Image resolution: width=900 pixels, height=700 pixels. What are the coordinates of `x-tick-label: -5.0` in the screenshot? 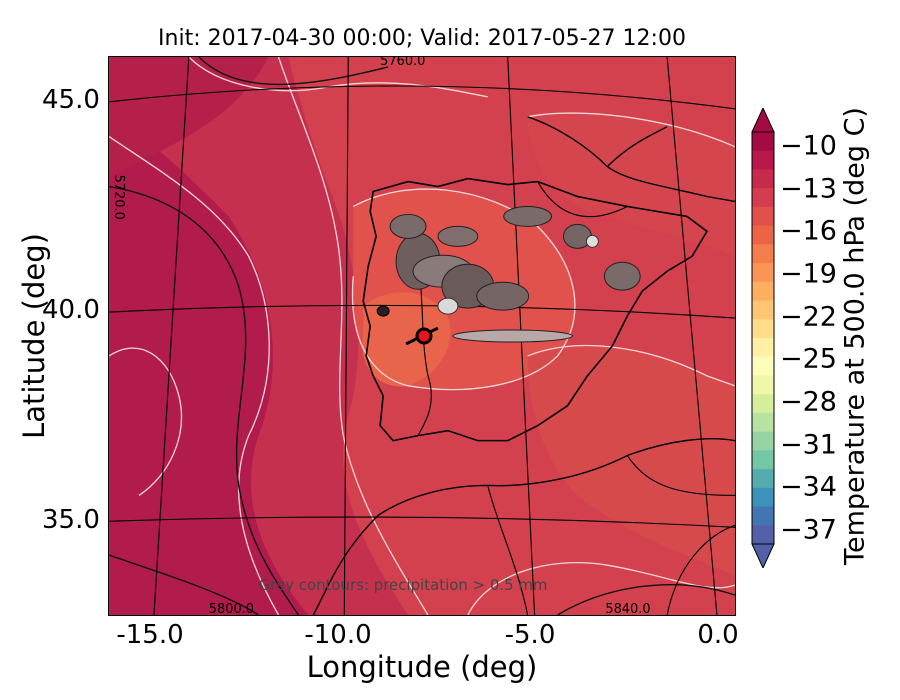 It's located at (530, 635).